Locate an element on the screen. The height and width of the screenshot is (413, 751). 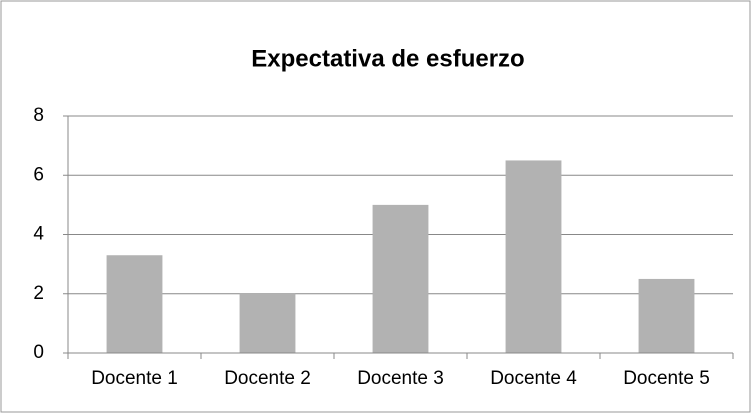
y-tick-label: 6 is located at coordinates (38, 174).